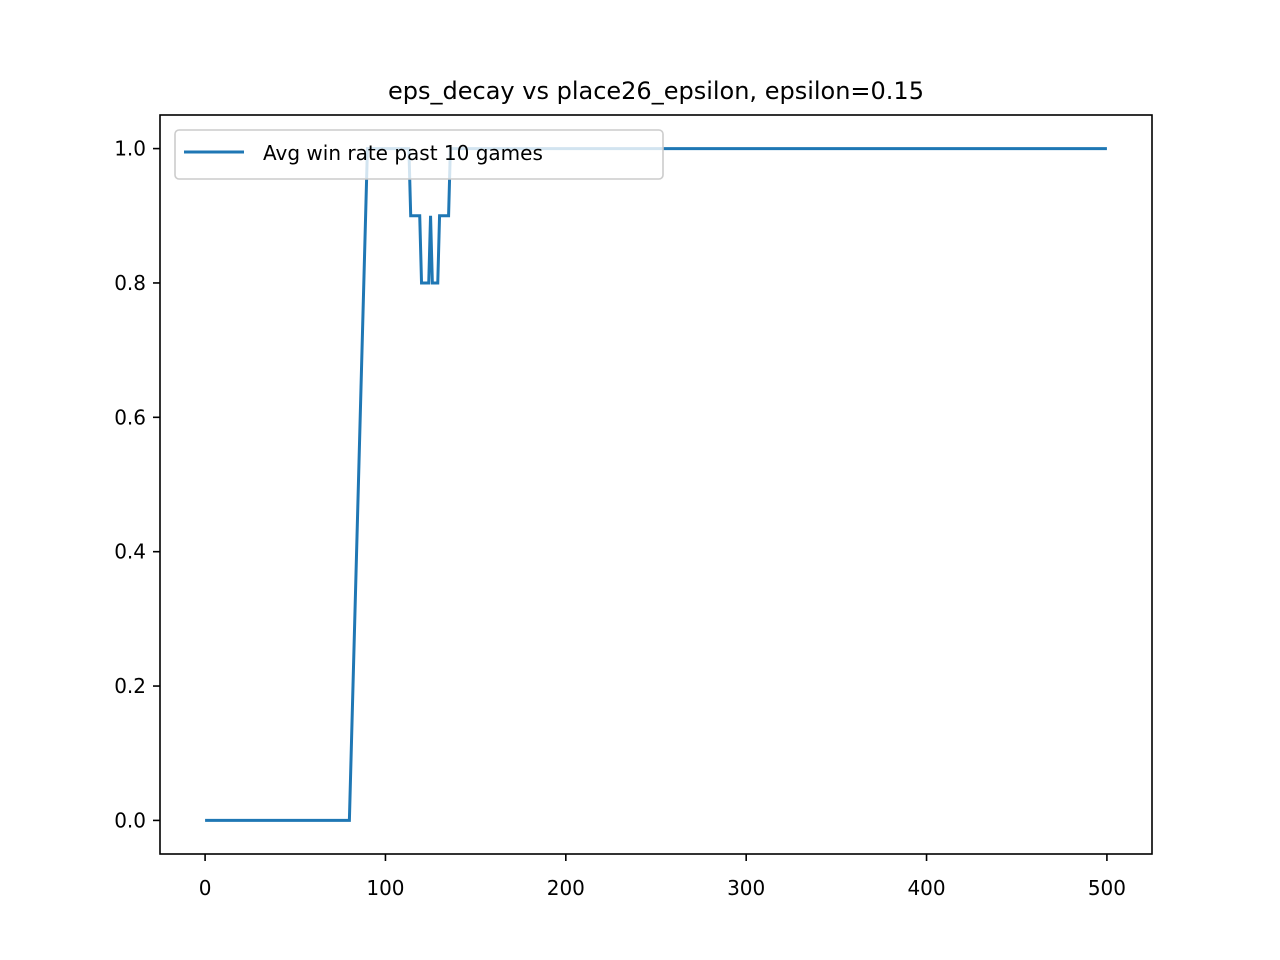 This screenshot has height=960, width=1280. What do you see at coordinates (130, 820) in the screenshot?
I see `y-tick-label: 0.0` at bounding box center [130, 820].